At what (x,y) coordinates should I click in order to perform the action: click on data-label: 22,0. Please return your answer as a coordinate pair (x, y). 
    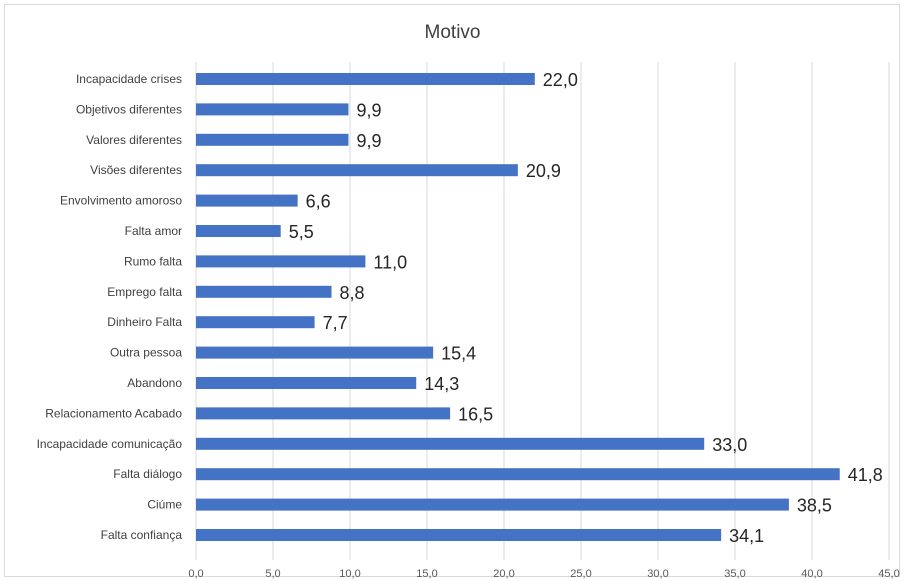
    Looking at the image, I should click on (560, 80).